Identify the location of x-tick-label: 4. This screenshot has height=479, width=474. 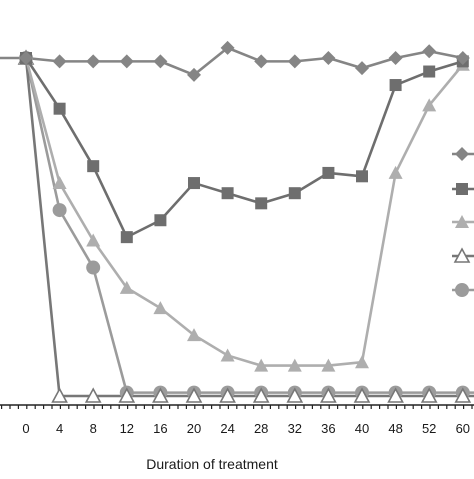
(59, 428).